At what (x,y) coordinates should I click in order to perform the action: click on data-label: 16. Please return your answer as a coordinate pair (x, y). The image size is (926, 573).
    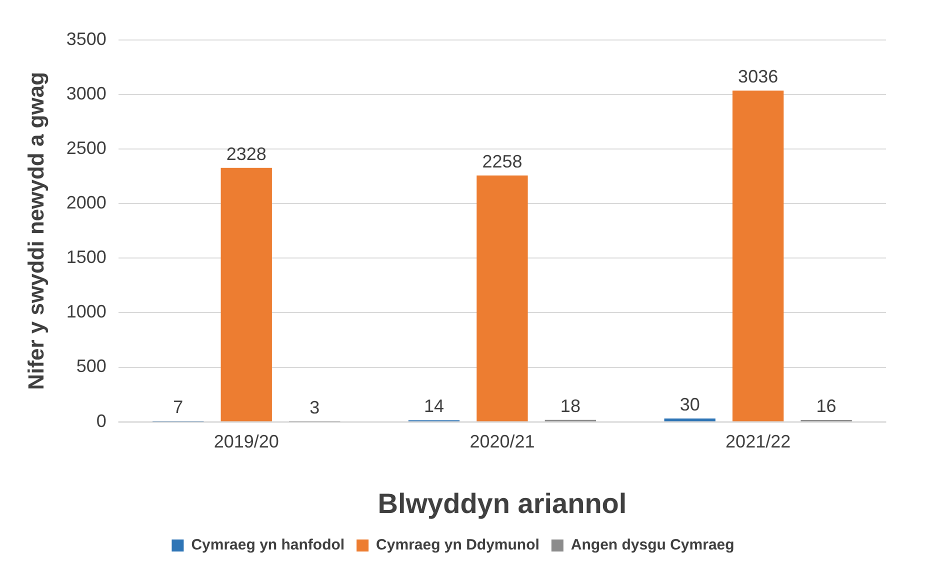
    Looking at the image, I should click on (826, 406).